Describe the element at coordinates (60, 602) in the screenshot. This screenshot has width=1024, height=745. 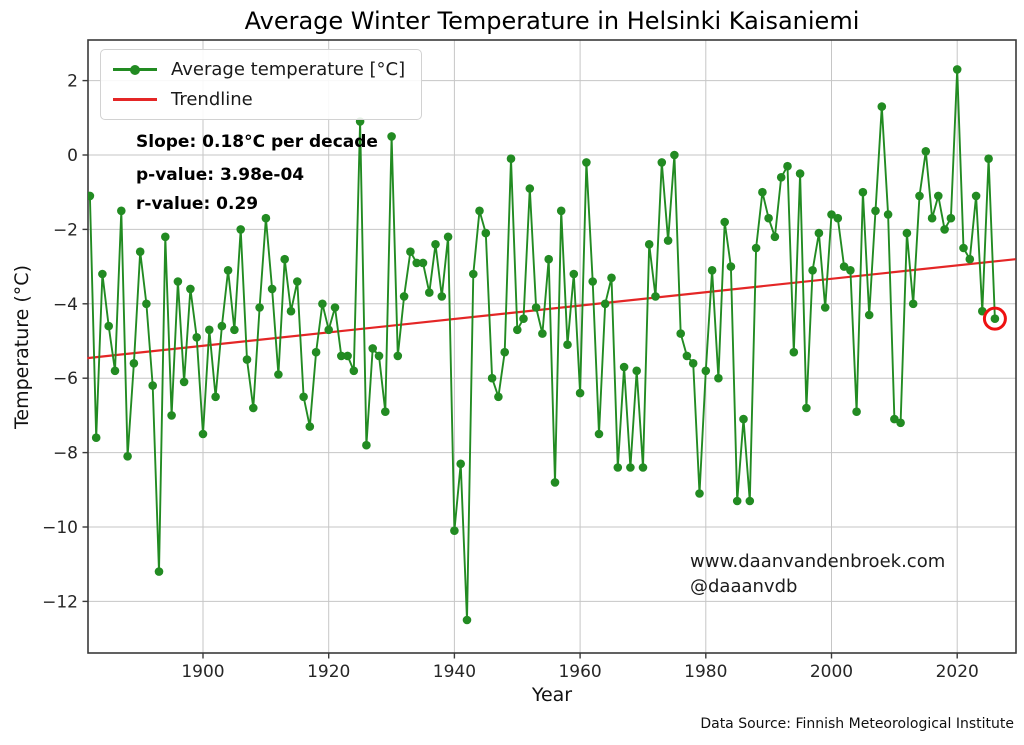
I see `y-tick-label: −12` at that location.